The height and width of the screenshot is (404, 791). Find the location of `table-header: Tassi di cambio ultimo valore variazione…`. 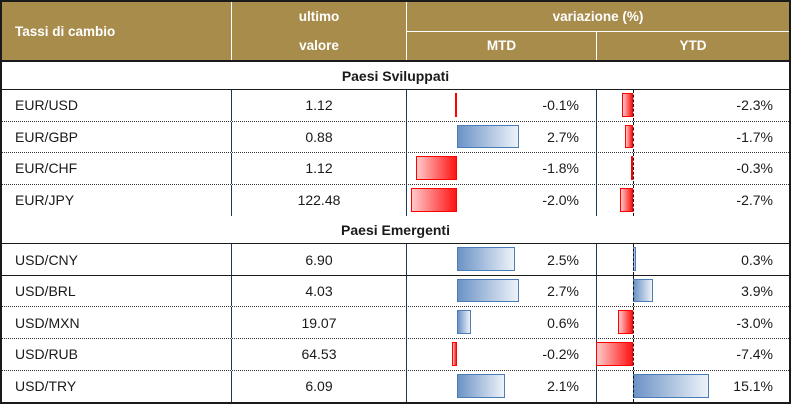

table-header: Tassi di cambio ultimo valore variazione… is located at coordinates (395, 32).